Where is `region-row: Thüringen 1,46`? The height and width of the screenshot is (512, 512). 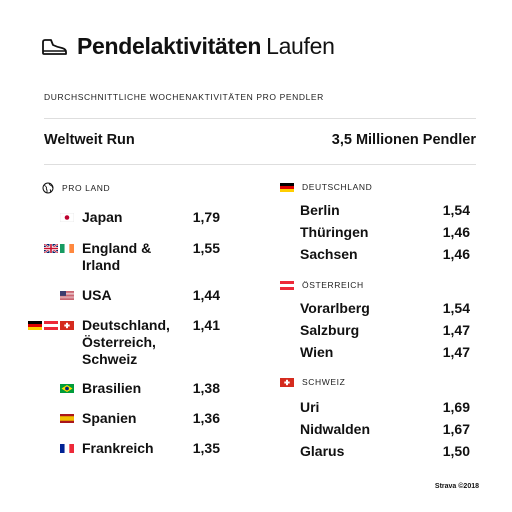 region-row: Thüringen 1,46 is located at coordinates (386, 232).